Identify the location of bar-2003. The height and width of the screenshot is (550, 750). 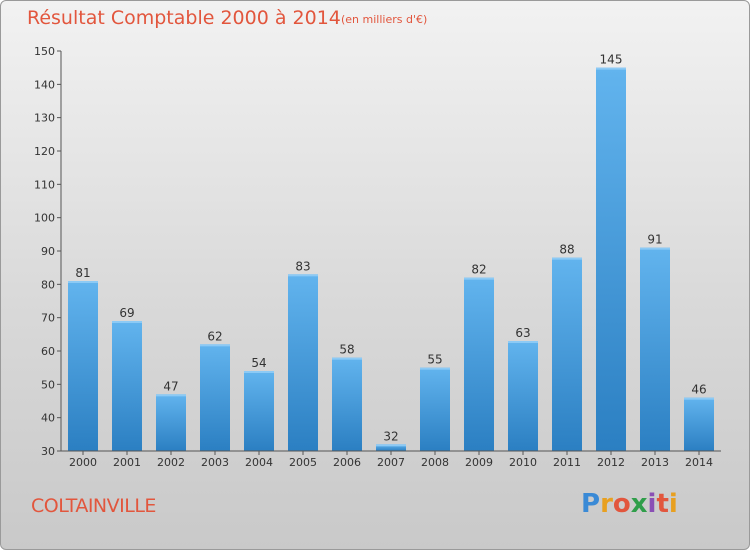
(215, 397).